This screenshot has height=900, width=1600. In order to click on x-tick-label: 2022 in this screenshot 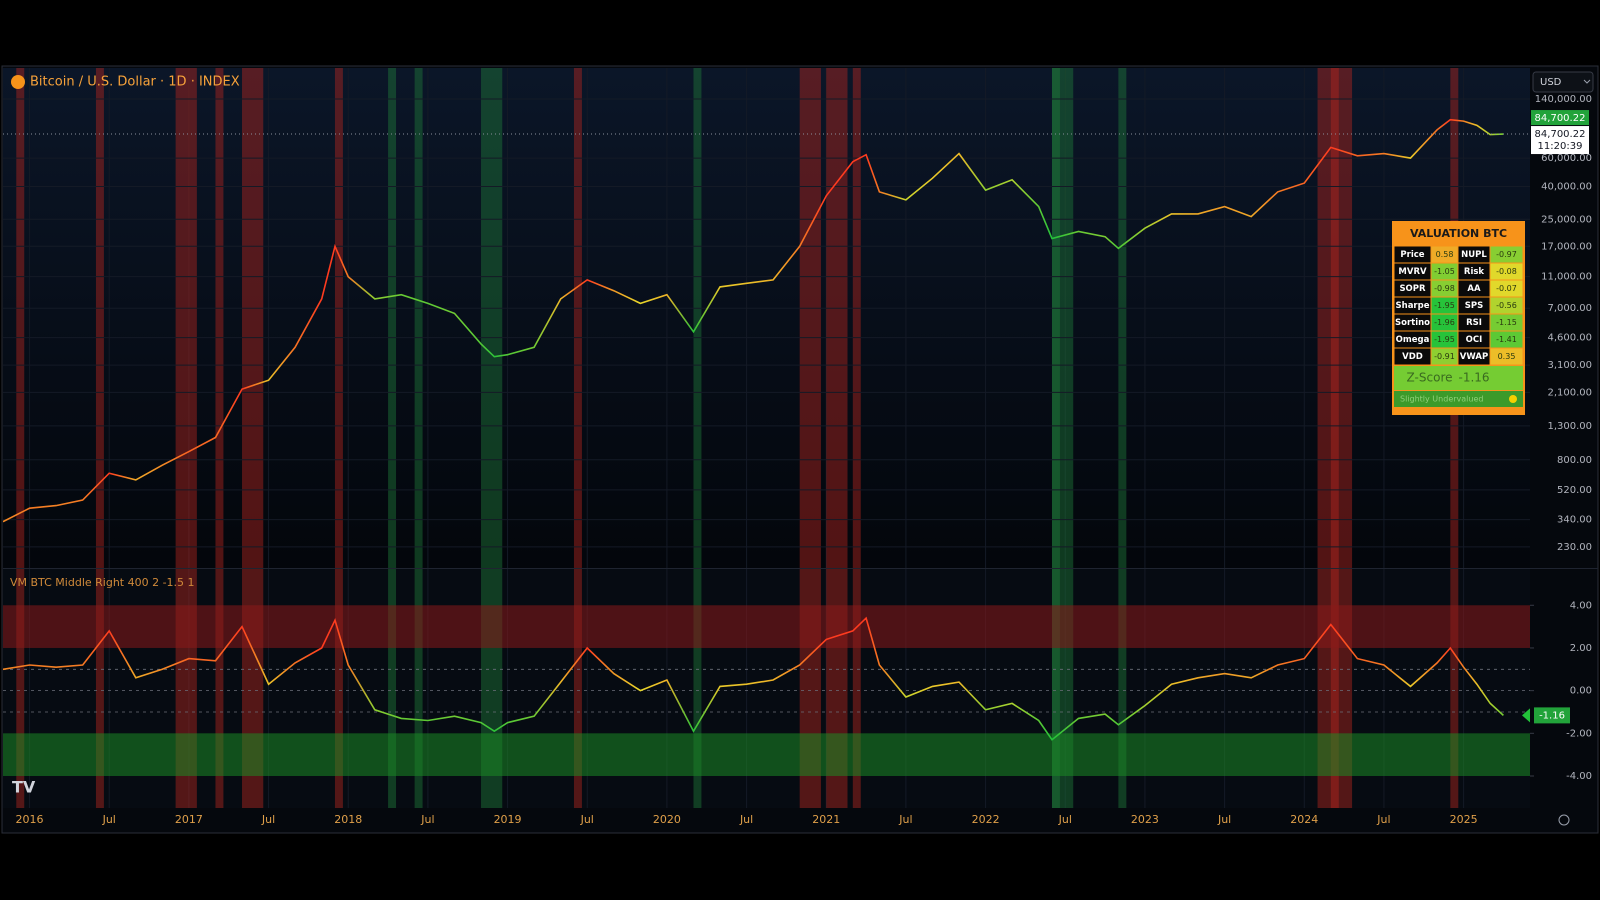, I will do `click(986, 819)`.